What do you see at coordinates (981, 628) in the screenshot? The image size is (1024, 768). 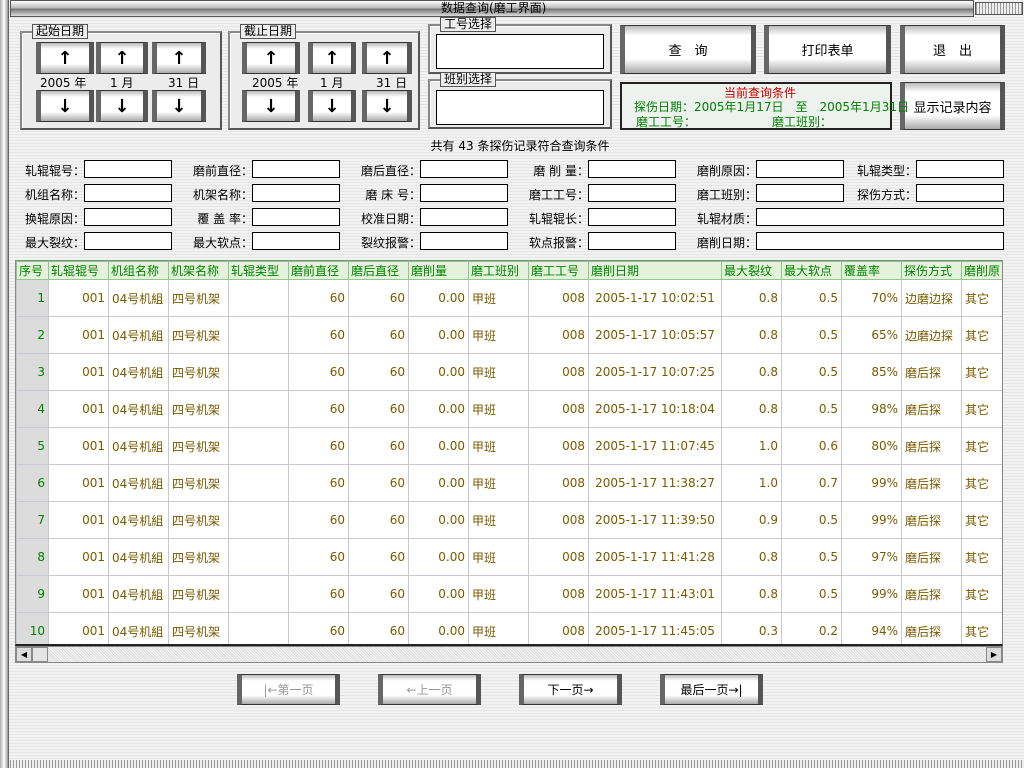 I see `table-cell: 其它` at bounding box center [981, 628].